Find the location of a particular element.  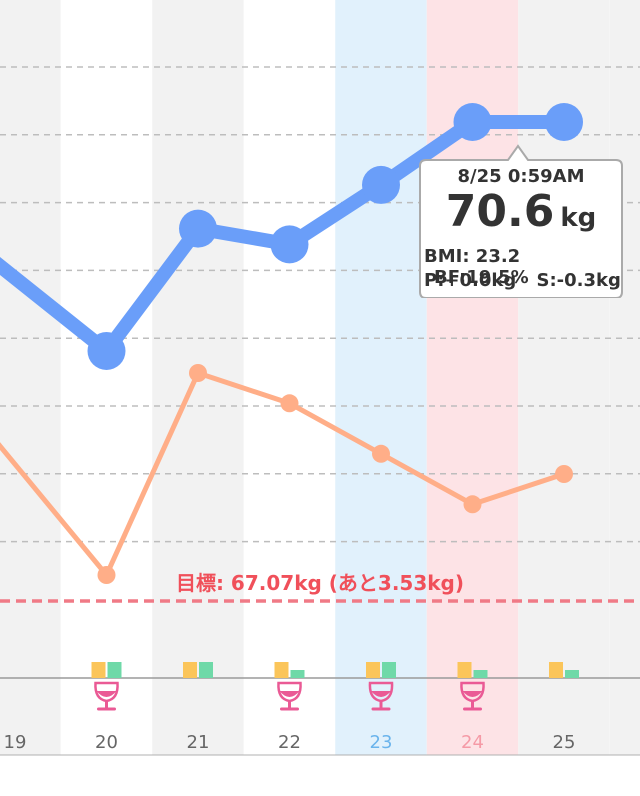

tooltip-bmi: BMI: 23.2 is located at coordinates (472, 256).